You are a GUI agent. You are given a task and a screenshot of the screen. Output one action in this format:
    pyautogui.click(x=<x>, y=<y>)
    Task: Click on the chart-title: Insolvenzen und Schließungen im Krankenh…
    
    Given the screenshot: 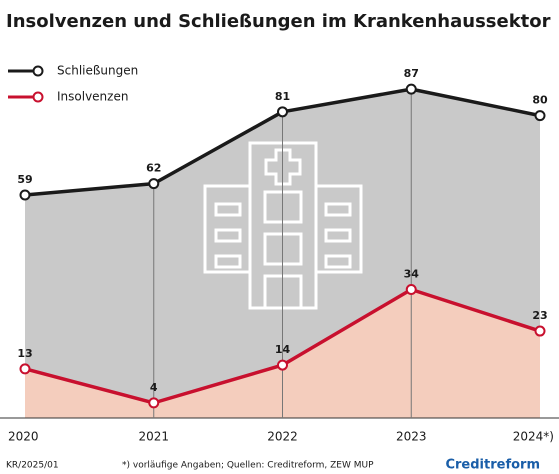 What is the action you would take?
    pyautogui.click(x=278, y=21)
    